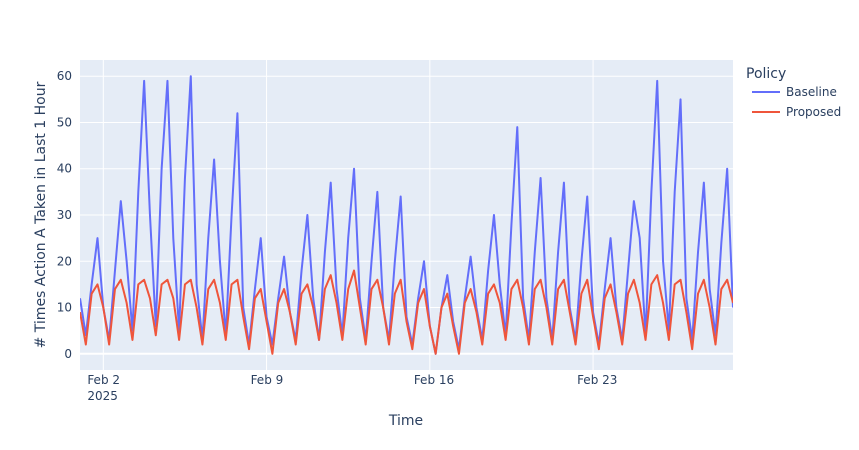  Describe the element at coordinates (103, 380) in the screenshot. I see `x-tick-label: Feb 2` at that location.